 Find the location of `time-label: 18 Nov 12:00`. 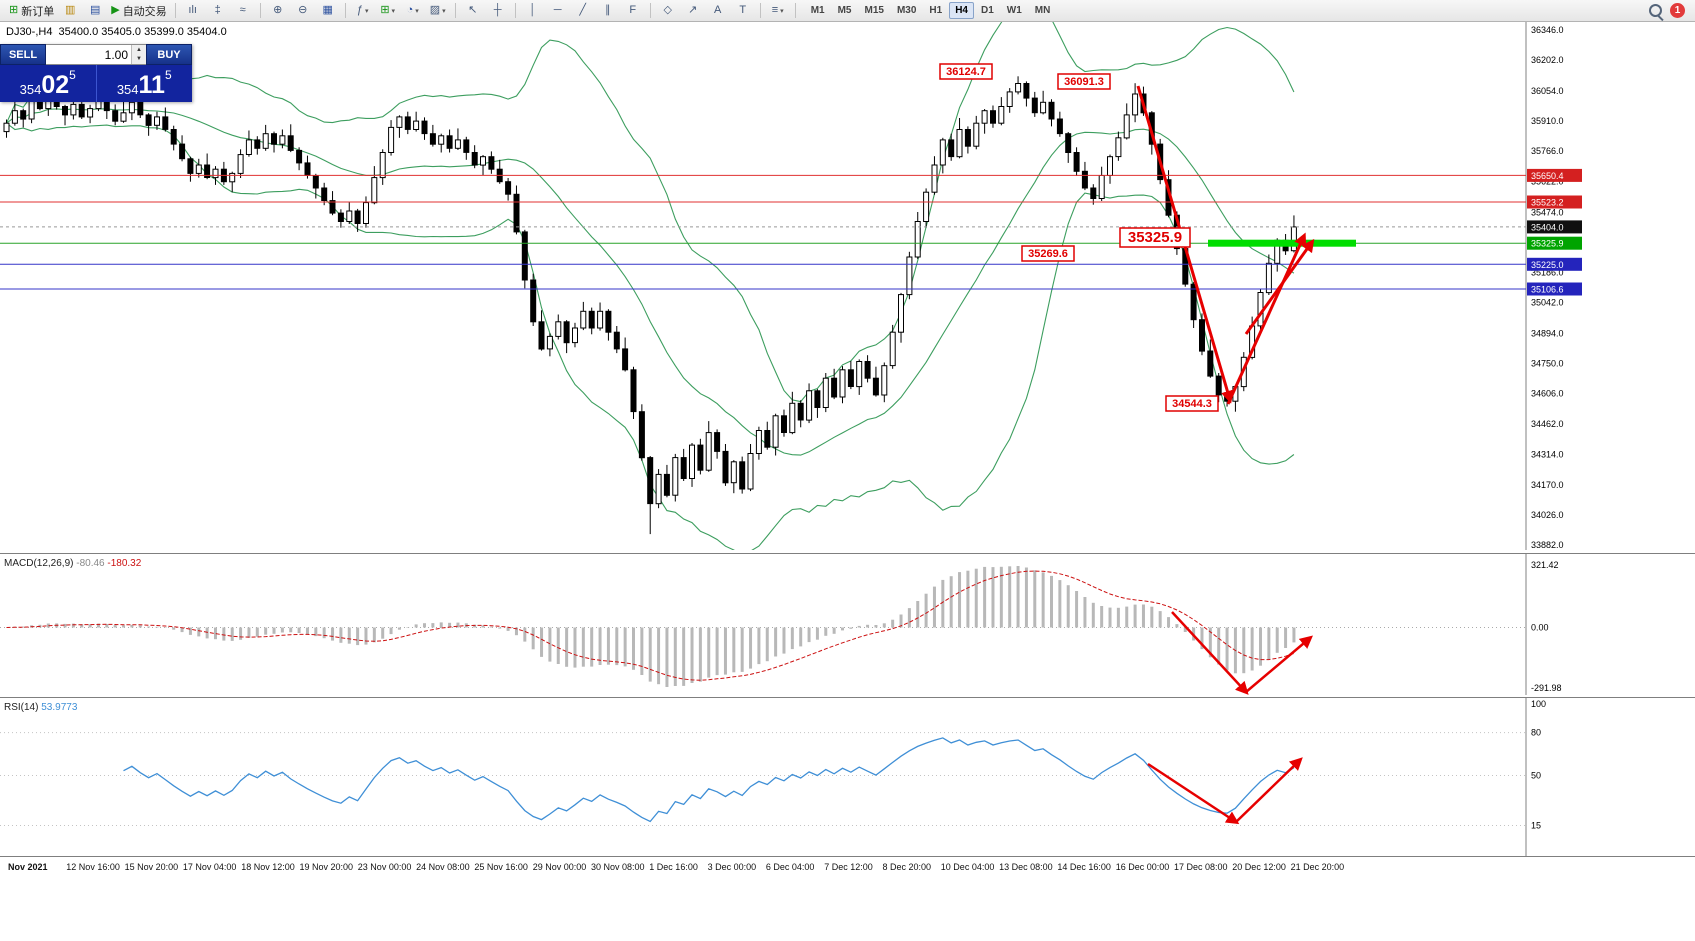

time-label: 18 Nov 12:00 is located at coordinates (268, 867).